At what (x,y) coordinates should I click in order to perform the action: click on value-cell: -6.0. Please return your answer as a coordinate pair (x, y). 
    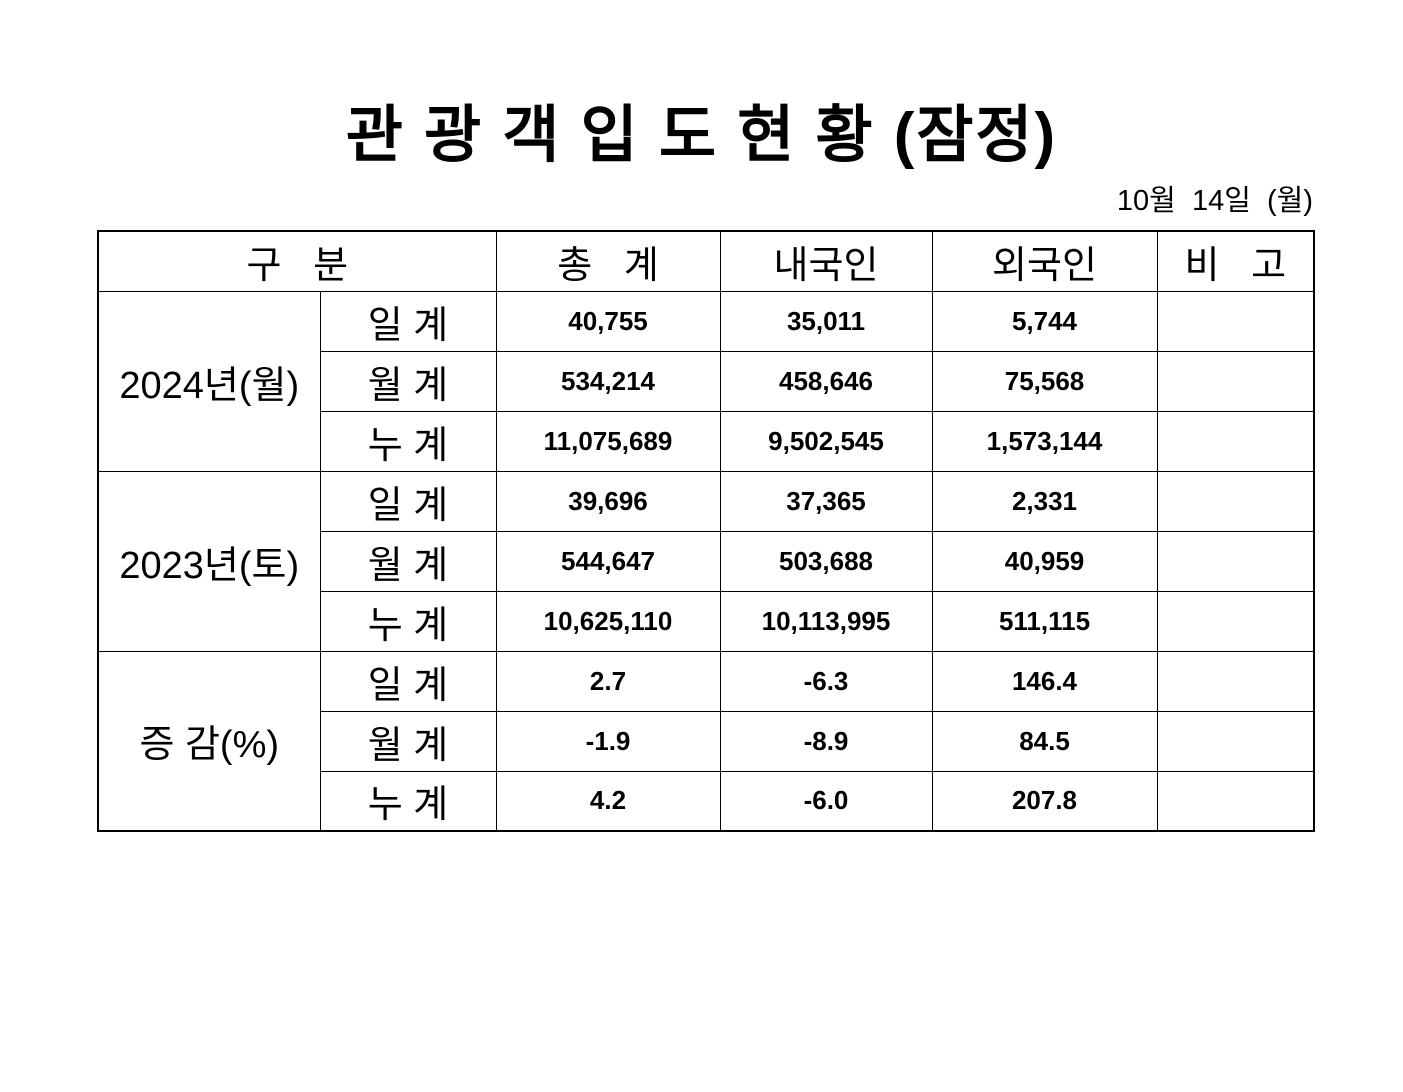
    Looking at the image, I should click on (826, 801).